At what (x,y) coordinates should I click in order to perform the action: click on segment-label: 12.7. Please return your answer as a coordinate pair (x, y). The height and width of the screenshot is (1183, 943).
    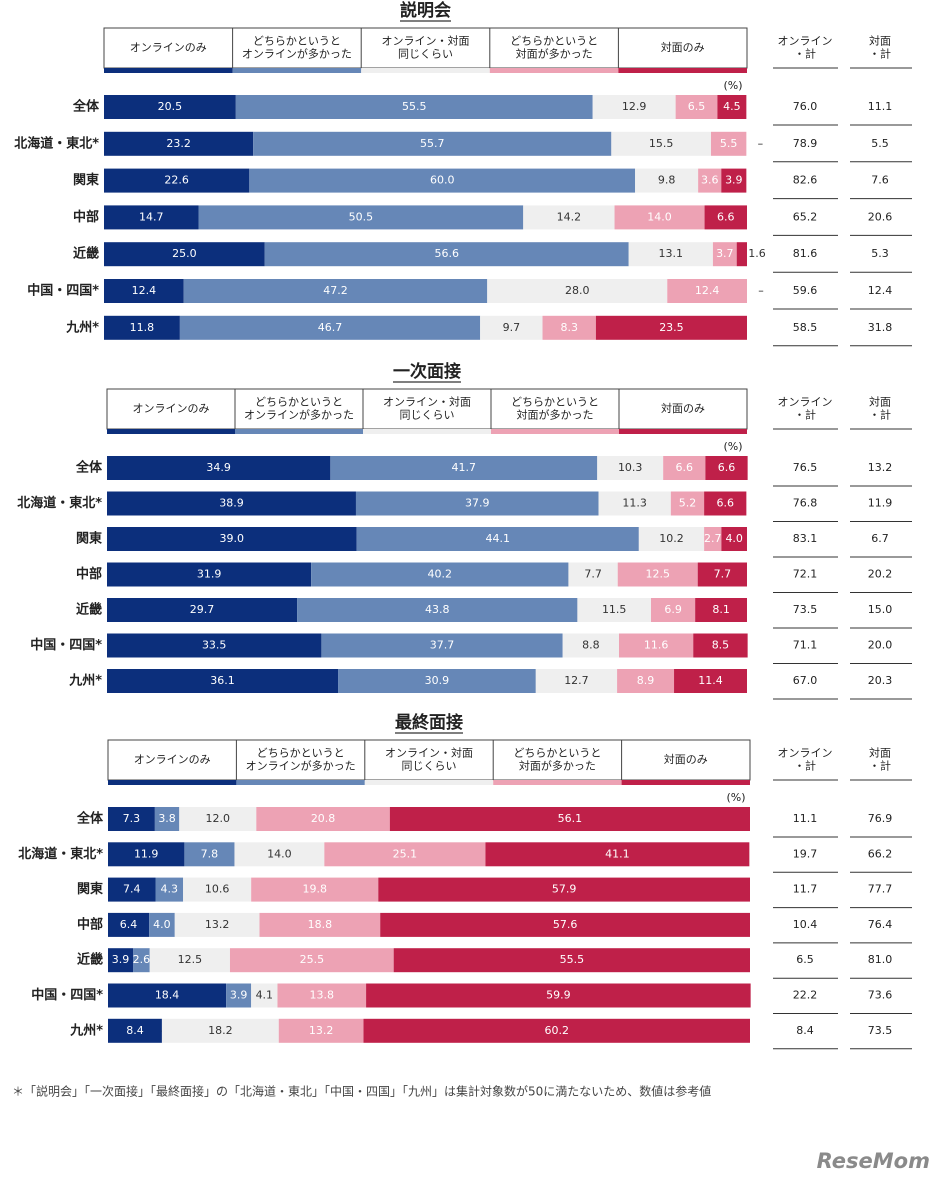
    Looking at the image, I should click on (576, 680).